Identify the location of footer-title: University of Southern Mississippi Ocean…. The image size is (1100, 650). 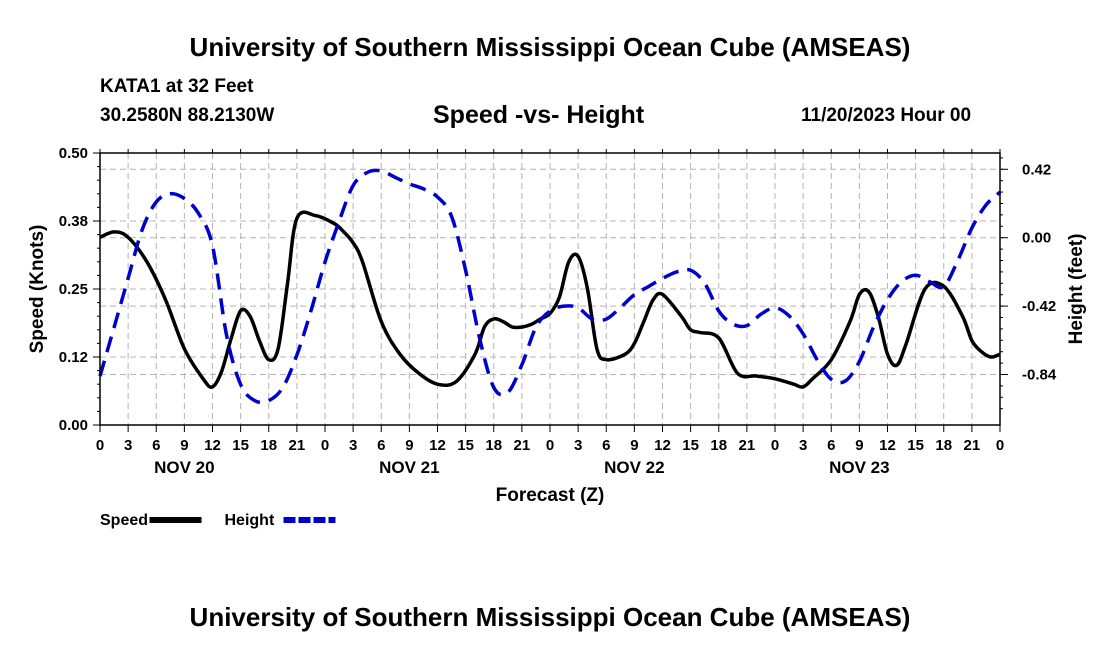
(550, 617).